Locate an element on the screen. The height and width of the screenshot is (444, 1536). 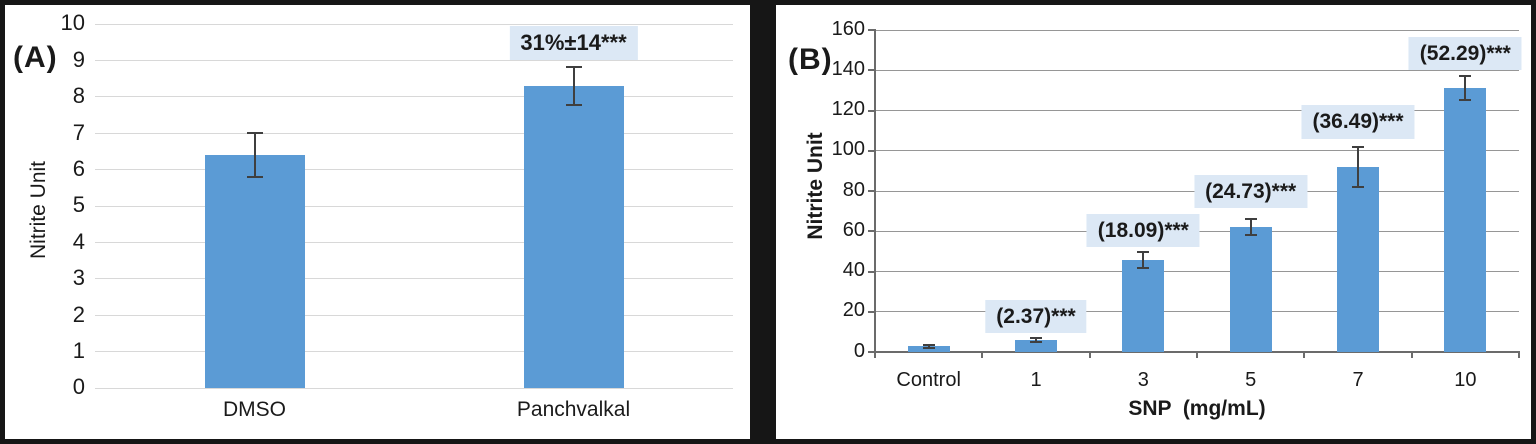
annotation-label: (24.73)*** is located at coordinates (1251, 191).